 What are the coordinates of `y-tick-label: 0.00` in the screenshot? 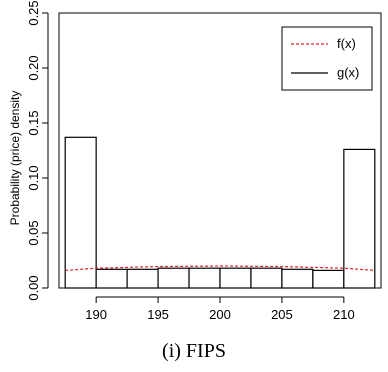 It's located at (33, 287).